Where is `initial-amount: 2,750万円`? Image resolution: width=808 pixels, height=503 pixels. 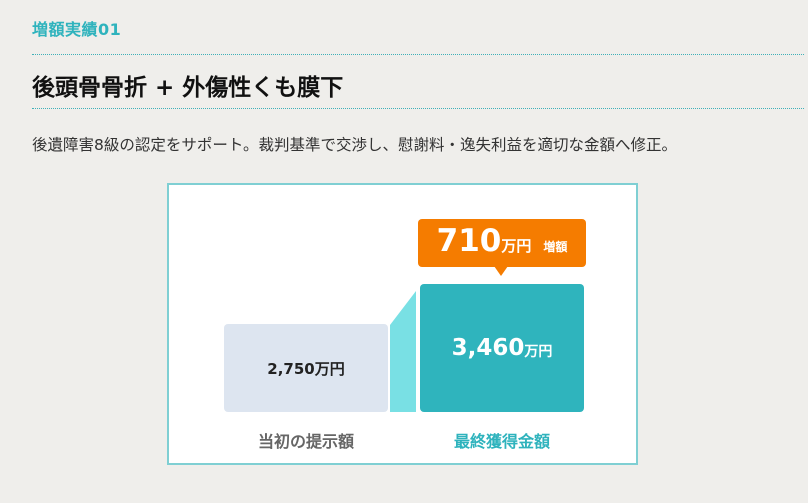
initial-amount: 2,750万円 is located at coordinates (306, 368).